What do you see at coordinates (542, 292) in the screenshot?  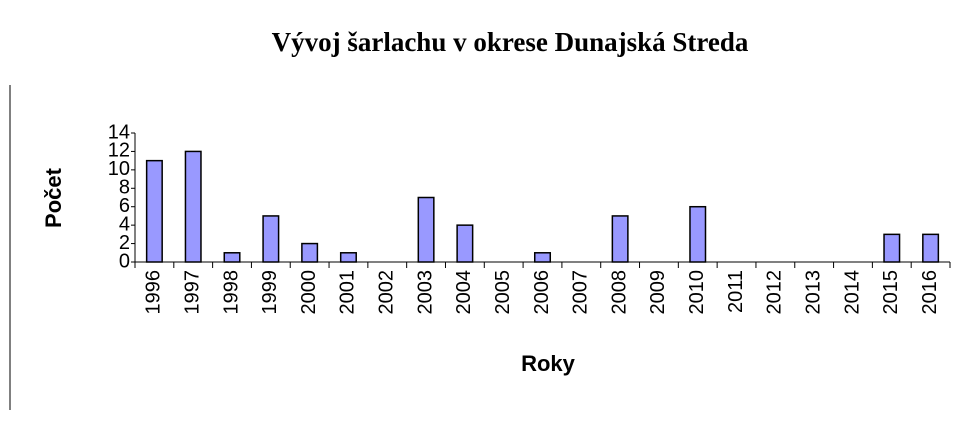 I see `x-tick-label: 2006` at bounding box center [542, 292].